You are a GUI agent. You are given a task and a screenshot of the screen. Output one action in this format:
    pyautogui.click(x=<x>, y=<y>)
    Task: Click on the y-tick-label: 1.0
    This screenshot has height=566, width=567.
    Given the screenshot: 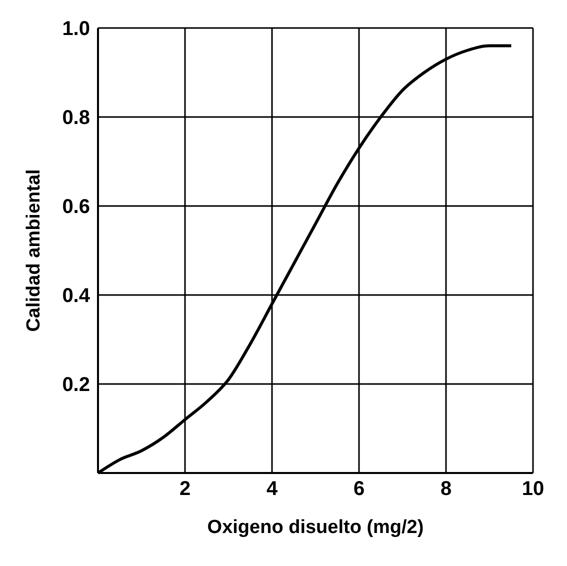 What is the action you would take?
    pyautogui.click(x=76, y=29)
    